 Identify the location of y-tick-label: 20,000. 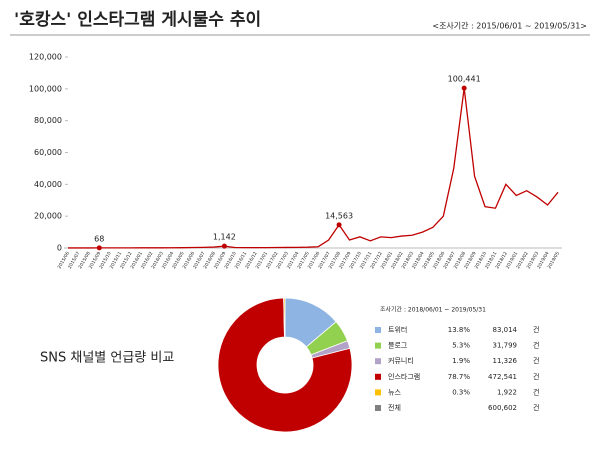
(48, 216).